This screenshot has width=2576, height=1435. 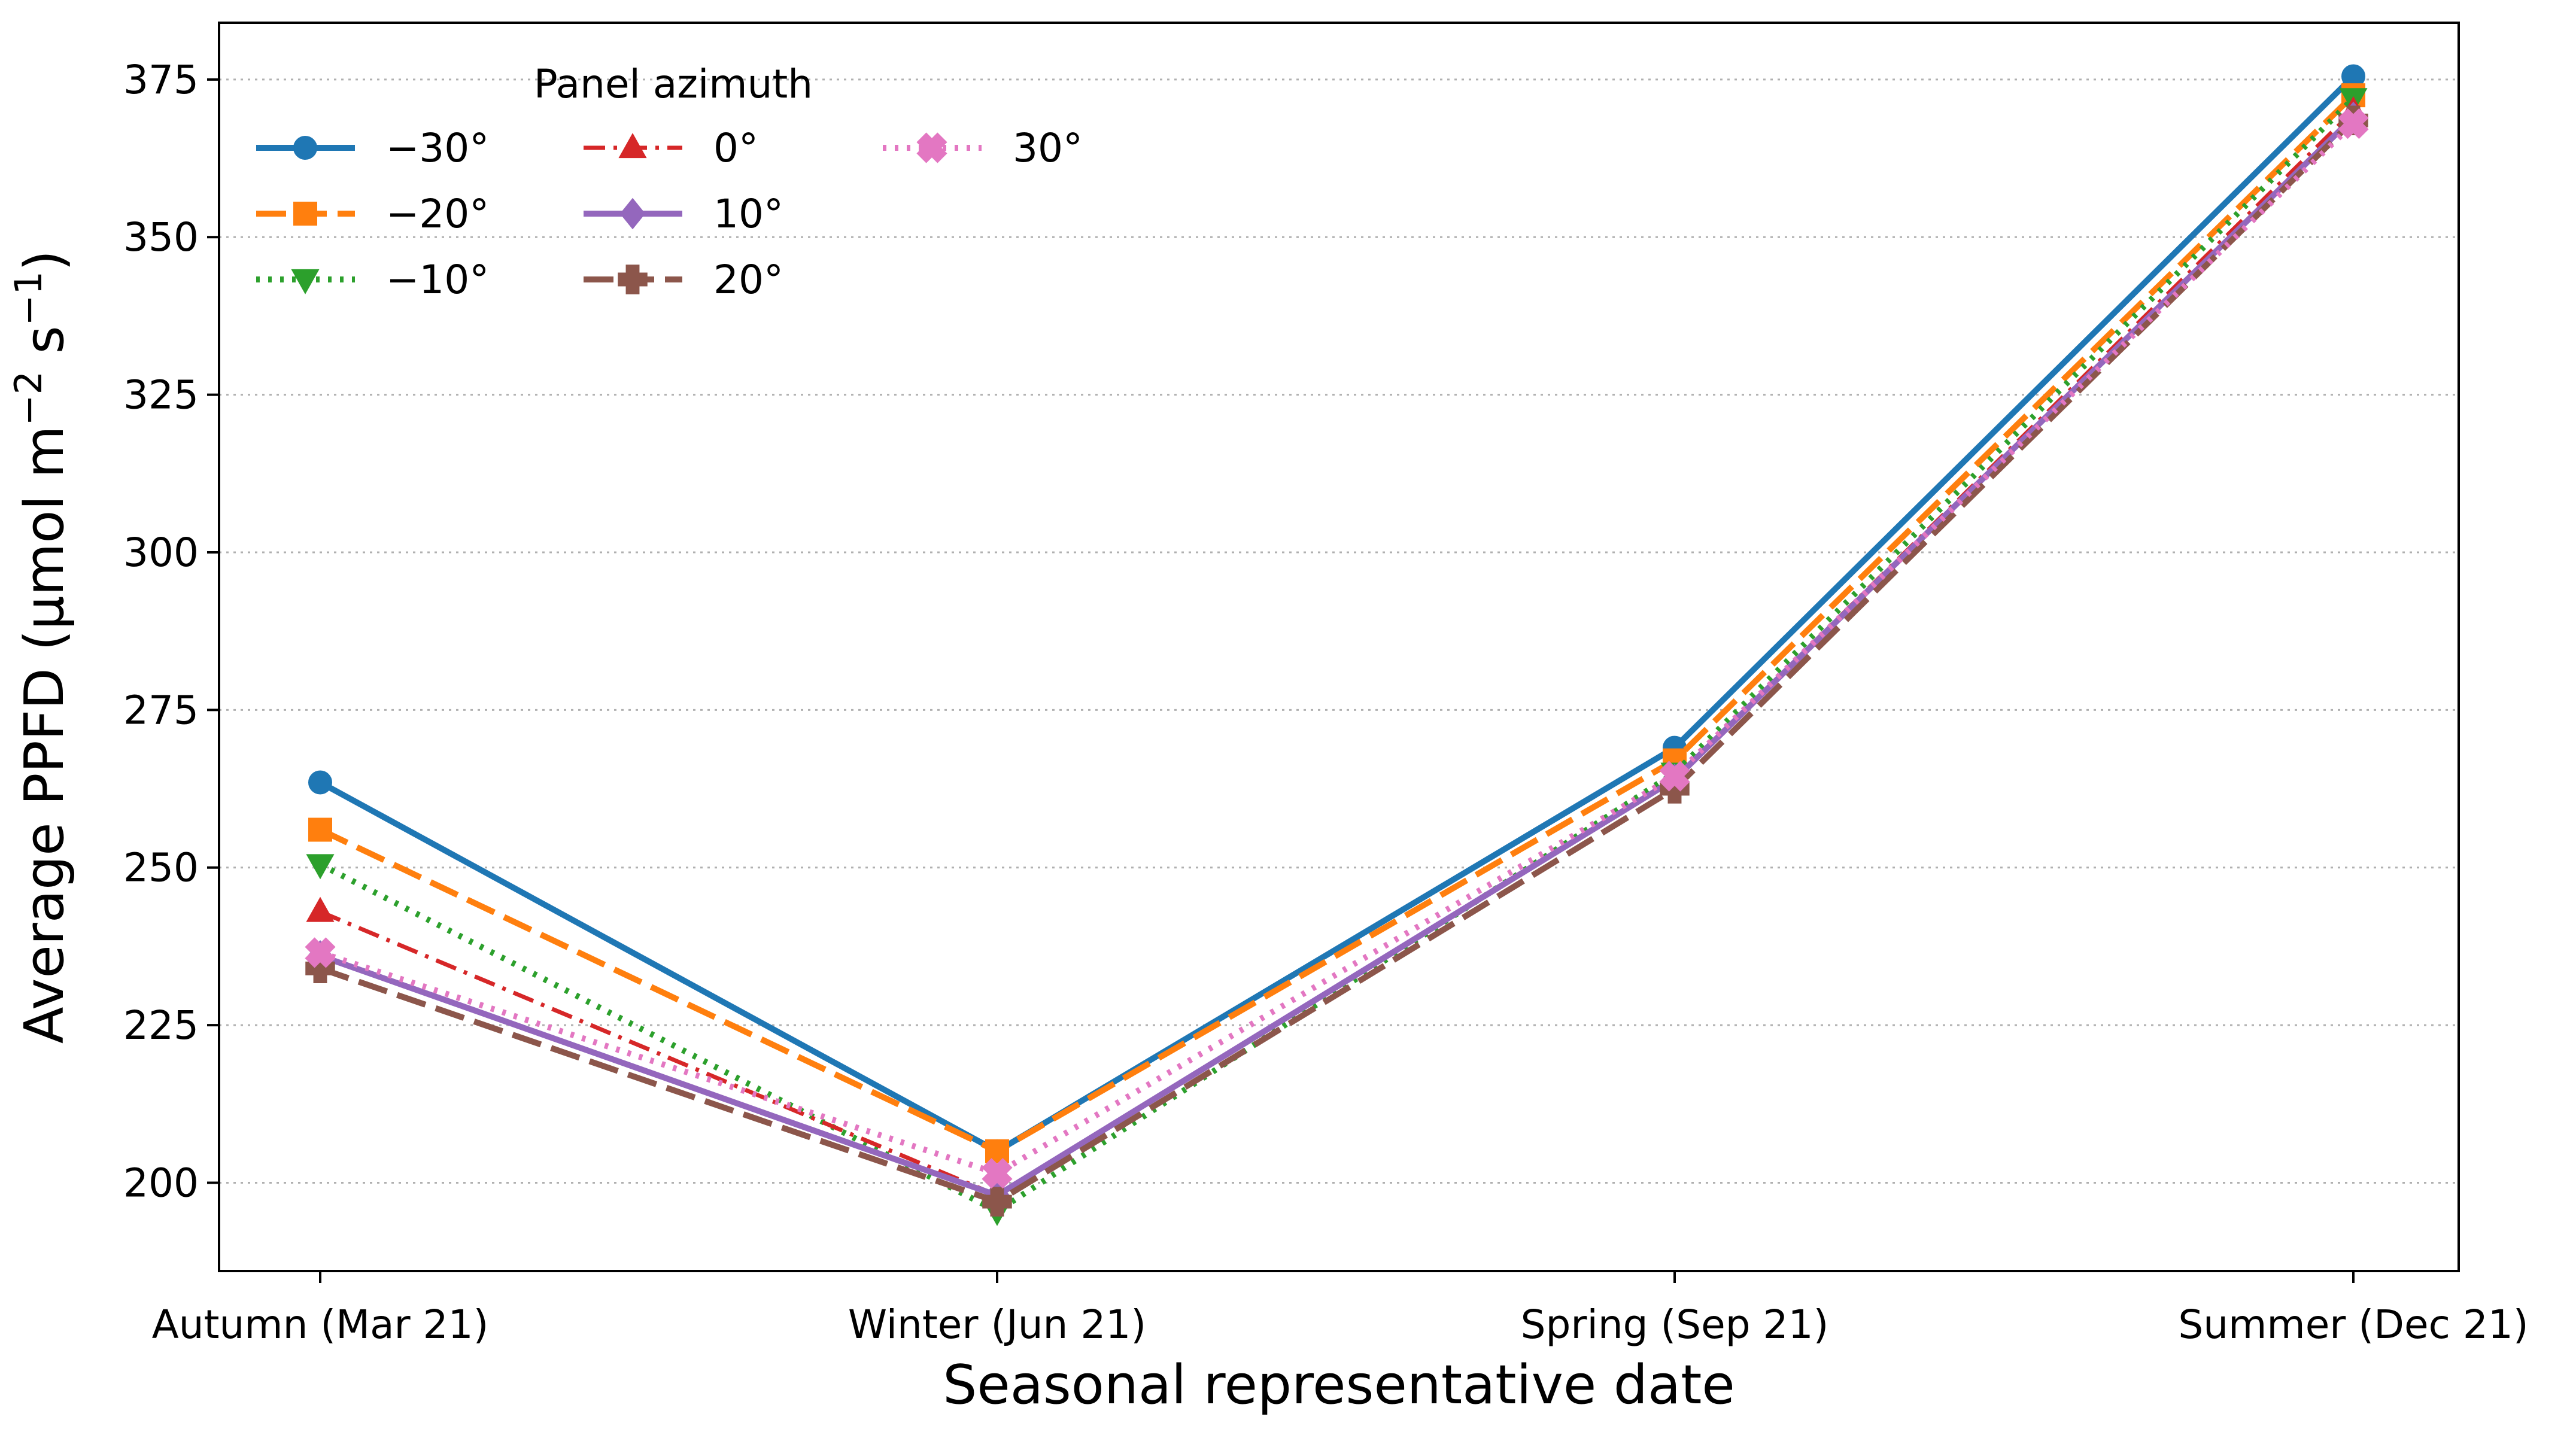 I want to click on legend: Panel azimuth −30° −20° −10° 0° 10° 20° 30°, so click(x=669, y=182).